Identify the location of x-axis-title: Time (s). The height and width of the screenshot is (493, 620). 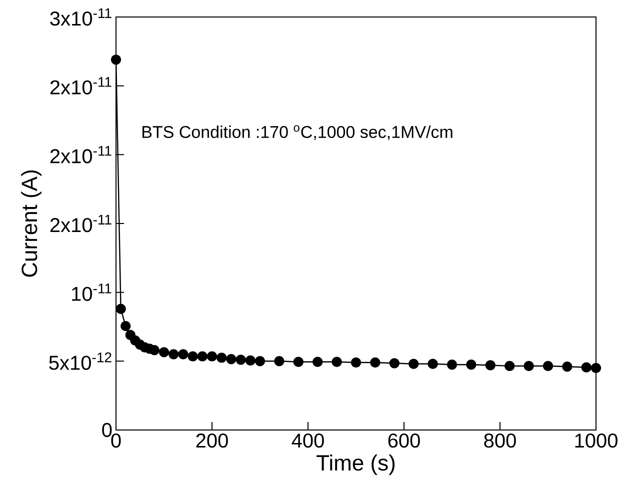
(355, 465).